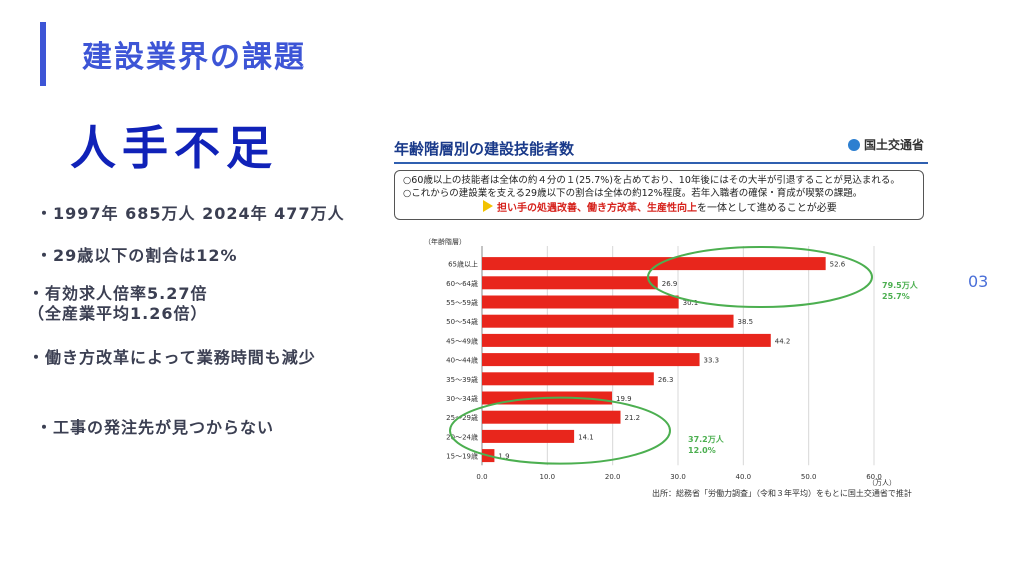 The height and width of the screenshot is (567, 1012). I want to click on agency-name: 国土交通省, so click(893, 145).